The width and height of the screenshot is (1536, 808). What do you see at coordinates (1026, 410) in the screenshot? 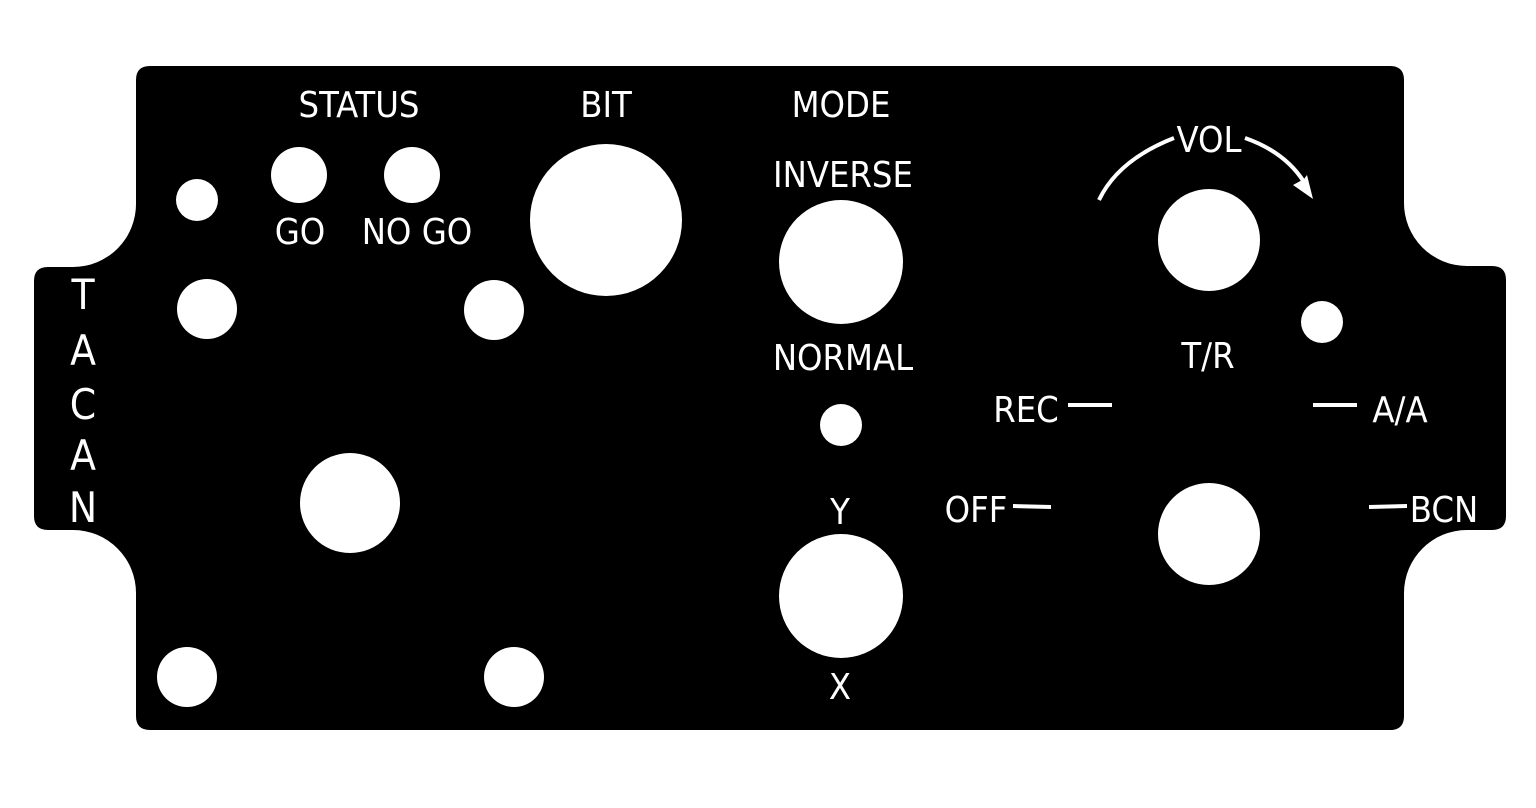
I see `rec-label: REC` at bounding box center [1026, 410].